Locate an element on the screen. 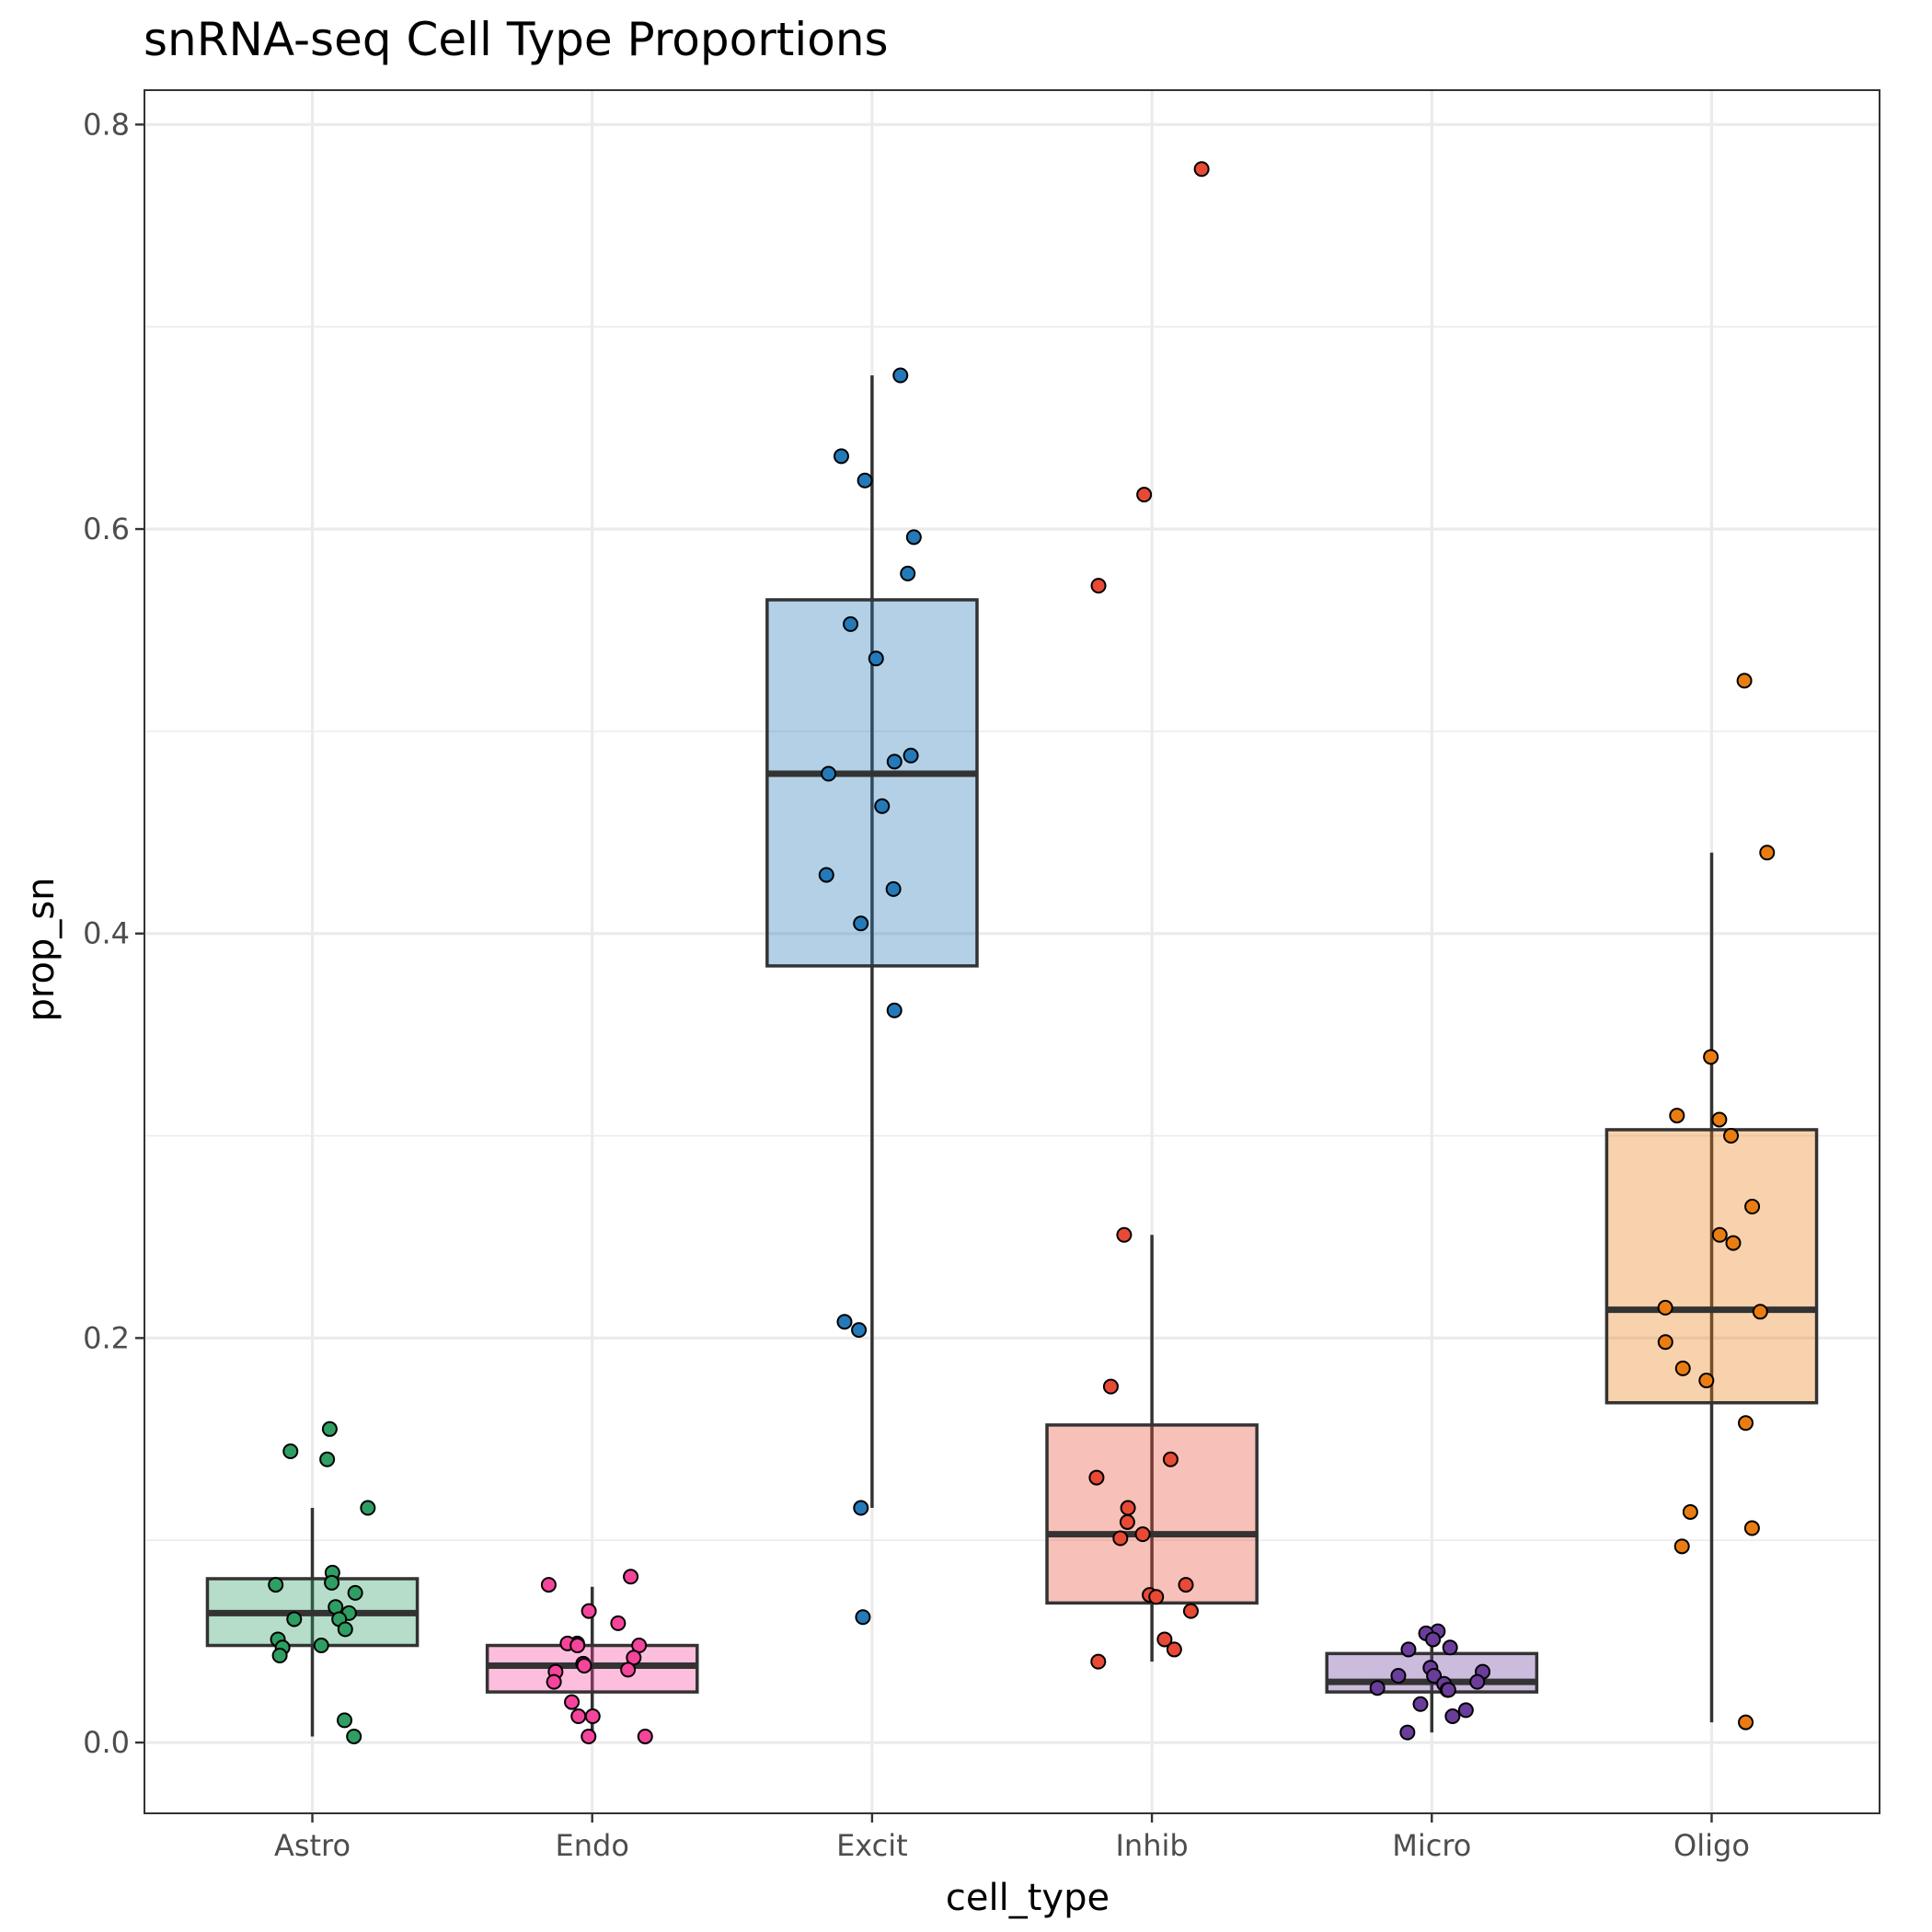 This screenshot has width=1932, height=1932. y-tick-label: 0.4 is located at coordinates (106, 933).